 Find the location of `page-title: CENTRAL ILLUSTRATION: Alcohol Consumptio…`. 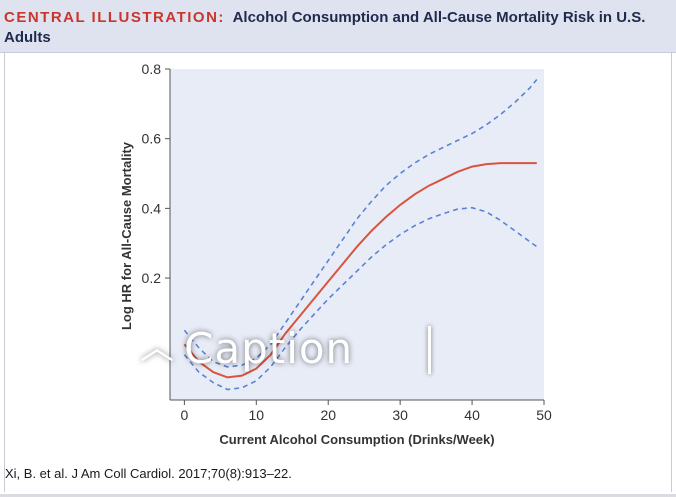

page-title: CENTRAL ILLUSTRATION: Alcohol Consumptio… is located at coordinates (338, 28).